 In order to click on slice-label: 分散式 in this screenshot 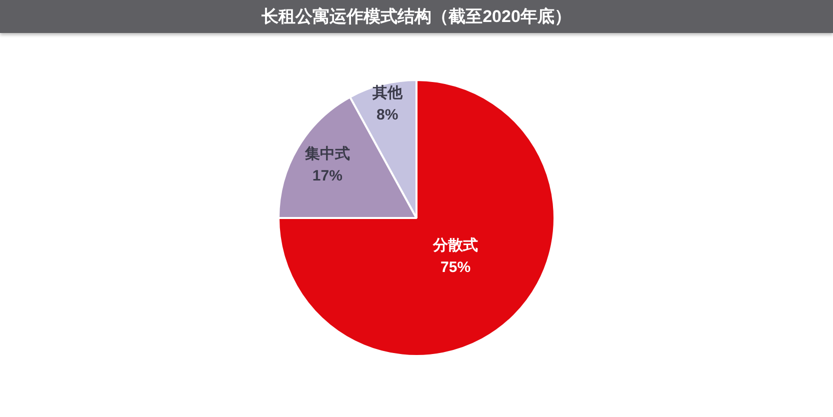, I will do `click(455, 245)`.